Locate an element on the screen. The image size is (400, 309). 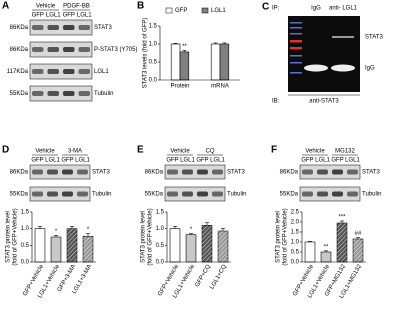
size-label: 117KDa is located at coordinates (18, 72).